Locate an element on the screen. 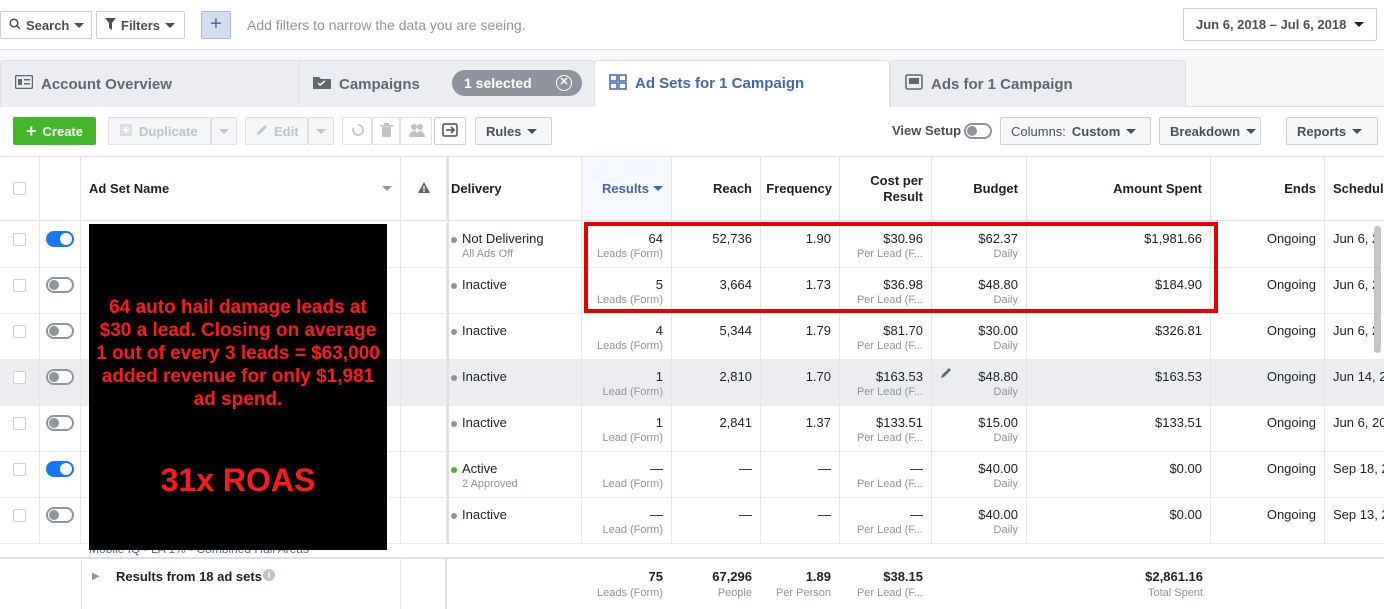  edit-menu-button is located at coordinates (321, 131).